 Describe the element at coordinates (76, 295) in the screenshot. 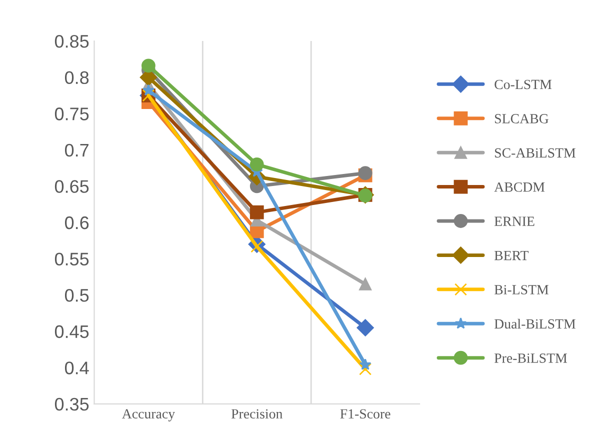

I see `y-tick-label: 0.5` at that location.